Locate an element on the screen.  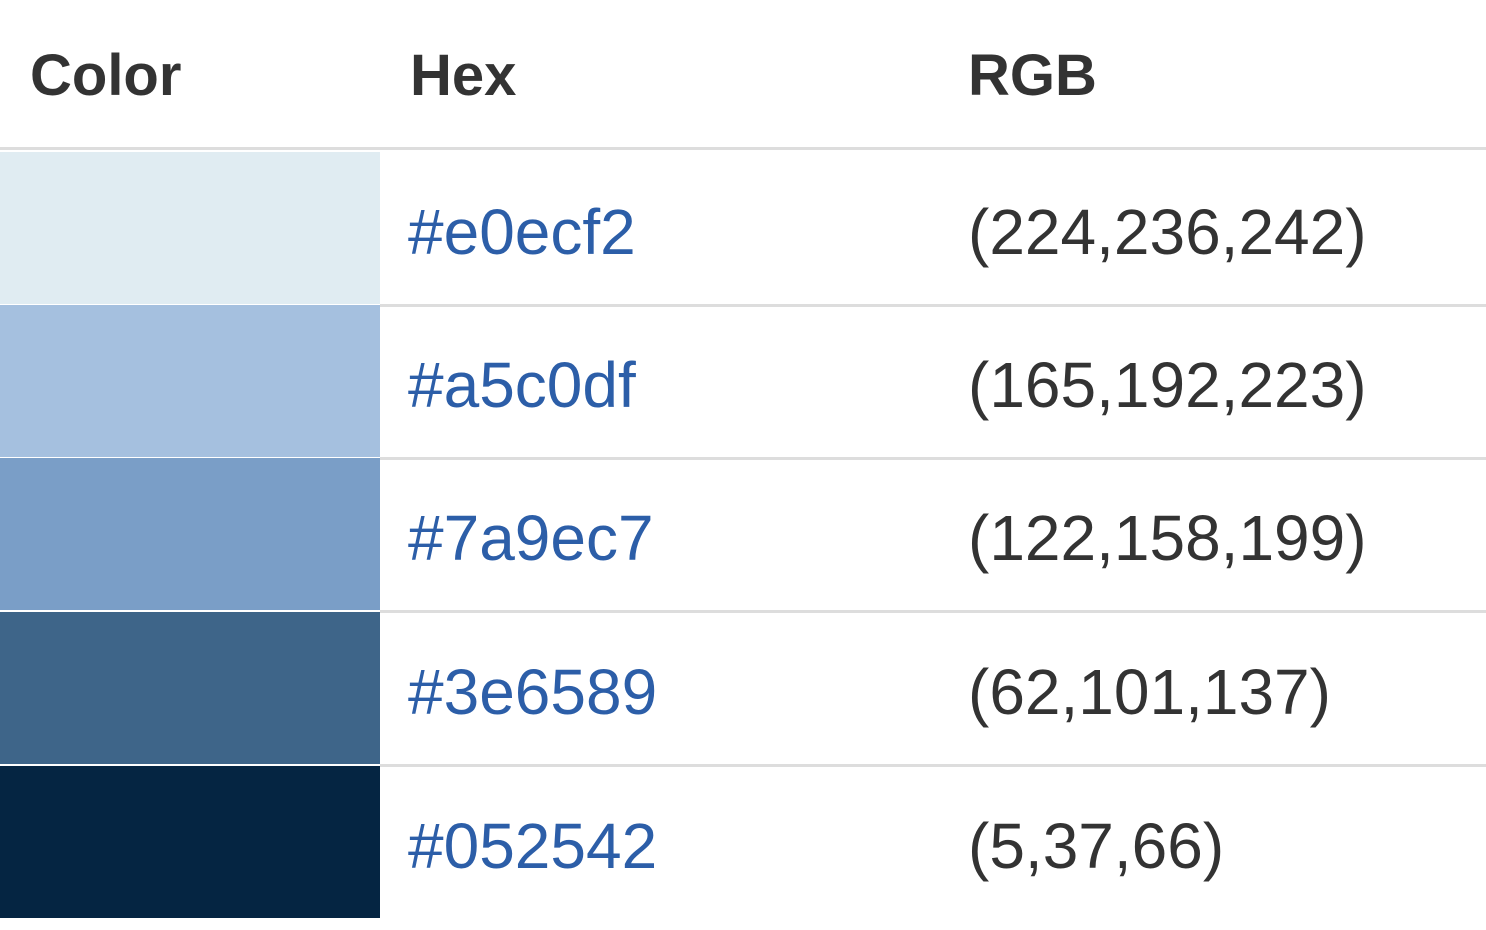
hex-link: #052542 is located at coordinates (533, 846).